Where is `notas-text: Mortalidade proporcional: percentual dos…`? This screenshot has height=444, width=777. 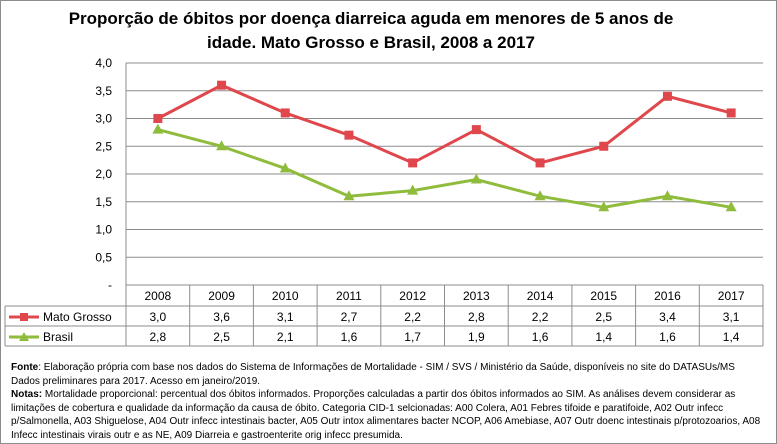 notas-text: Mortalidade proporcional: percentual dos… is located at coordinates (386, 415).